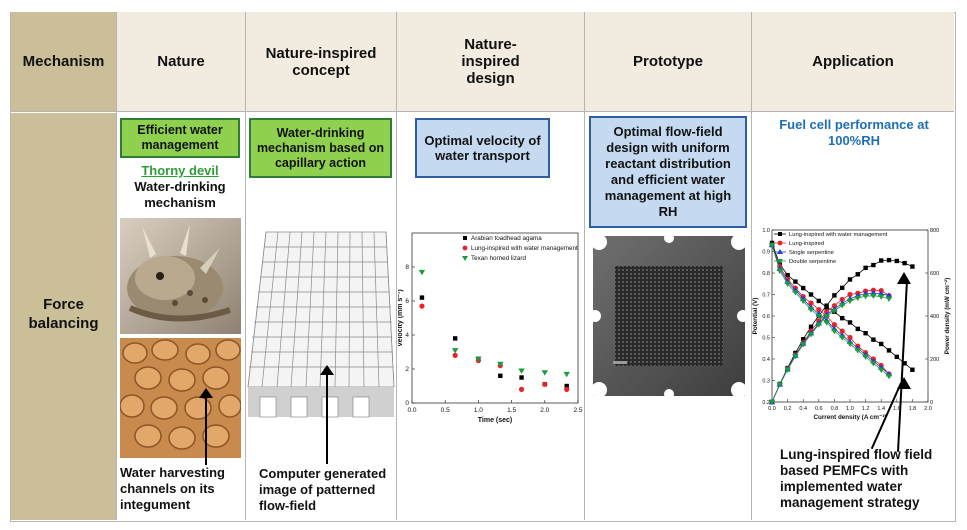 The width and height of the screenshot is (967, 530). What do you see at coordinates (934, 317) in the screenshot?
I see `y2-tick-label: 400` at bounding box center [934, 317].